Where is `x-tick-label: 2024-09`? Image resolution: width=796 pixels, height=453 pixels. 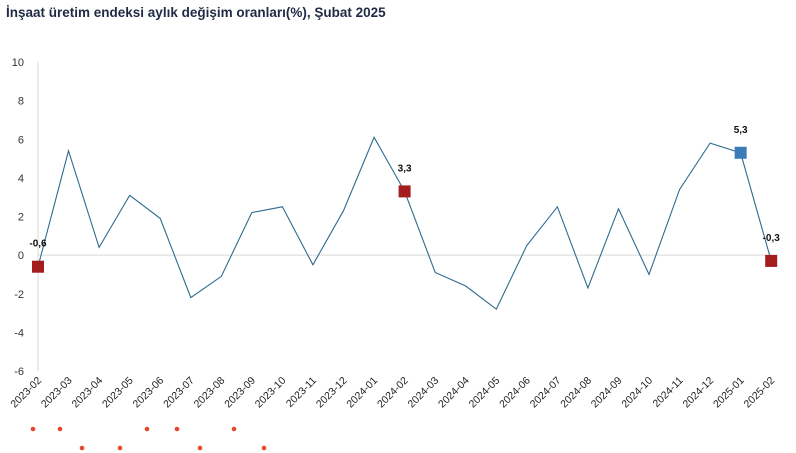 x-tick-label: 2024-09 is located at coordinates (607, 393).